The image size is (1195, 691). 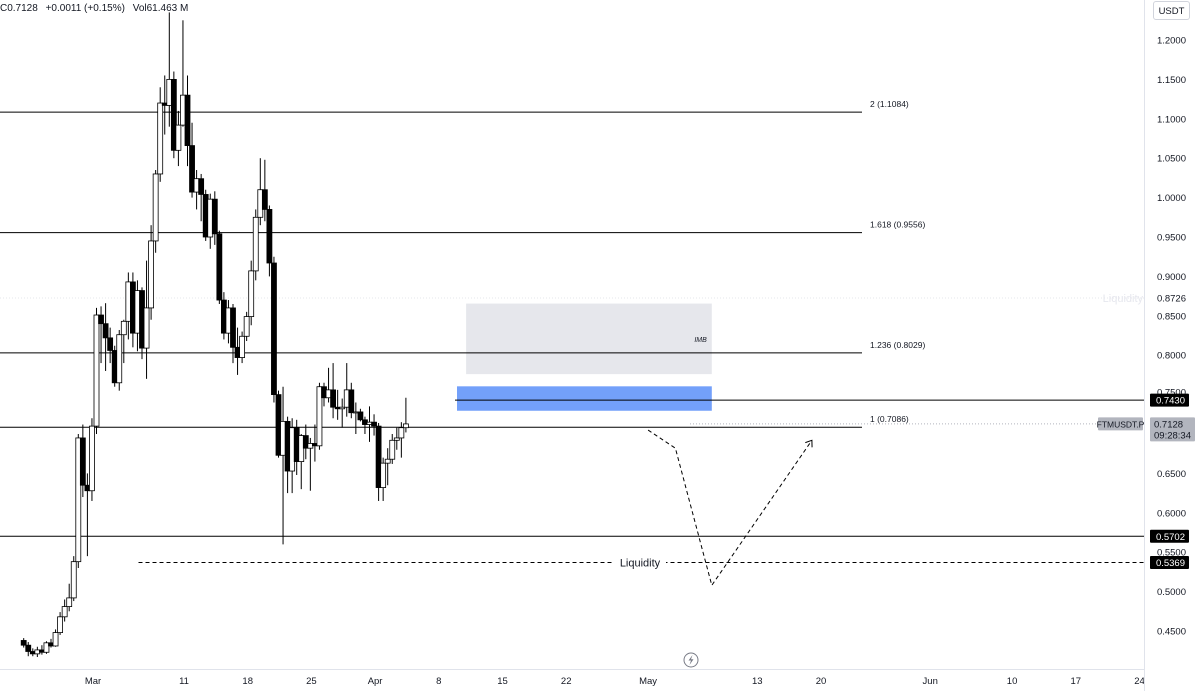 I want to click on legend-bar: C0.7128 +0.0011 (+0.15%) Vol61.463 M, so click(x=96, y=8).